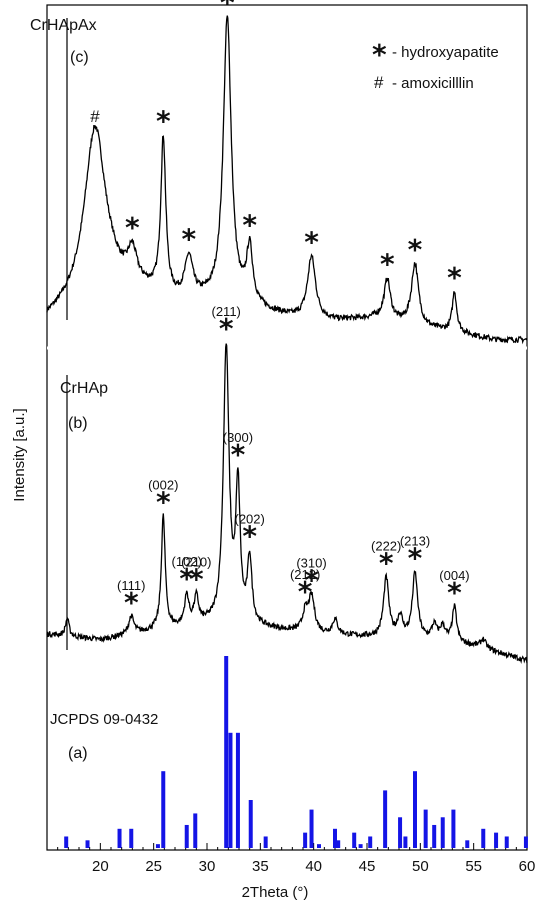 The width and height of the screenshot is (550, 915). I want to click on peak-marker-b-7: *, so click(249, 535).